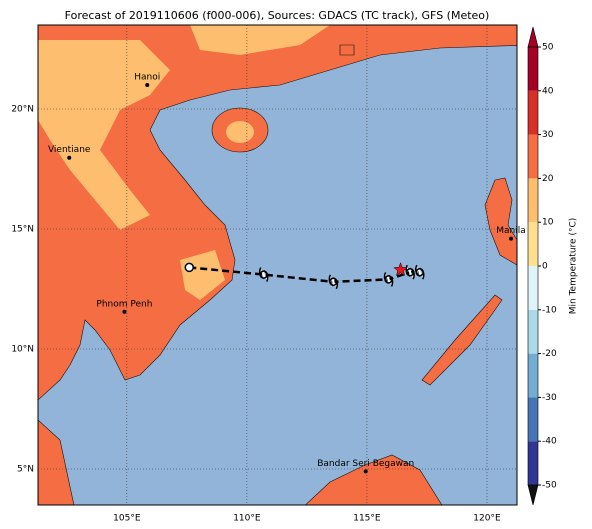 The image size is (592, 529). What do you see at coordinates (124, 304) in the screenshot?
I see `city-label: Phnom Penh` at bounding box center [124, 304].